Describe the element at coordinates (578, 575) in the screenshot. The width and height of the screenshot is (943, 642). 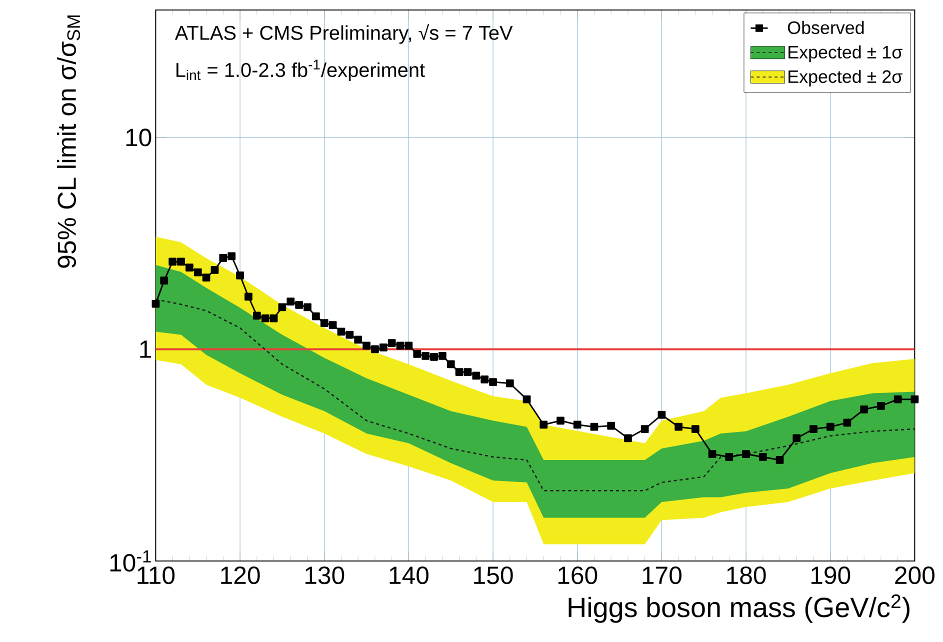
I see `x-tick-label: 160` at that location.